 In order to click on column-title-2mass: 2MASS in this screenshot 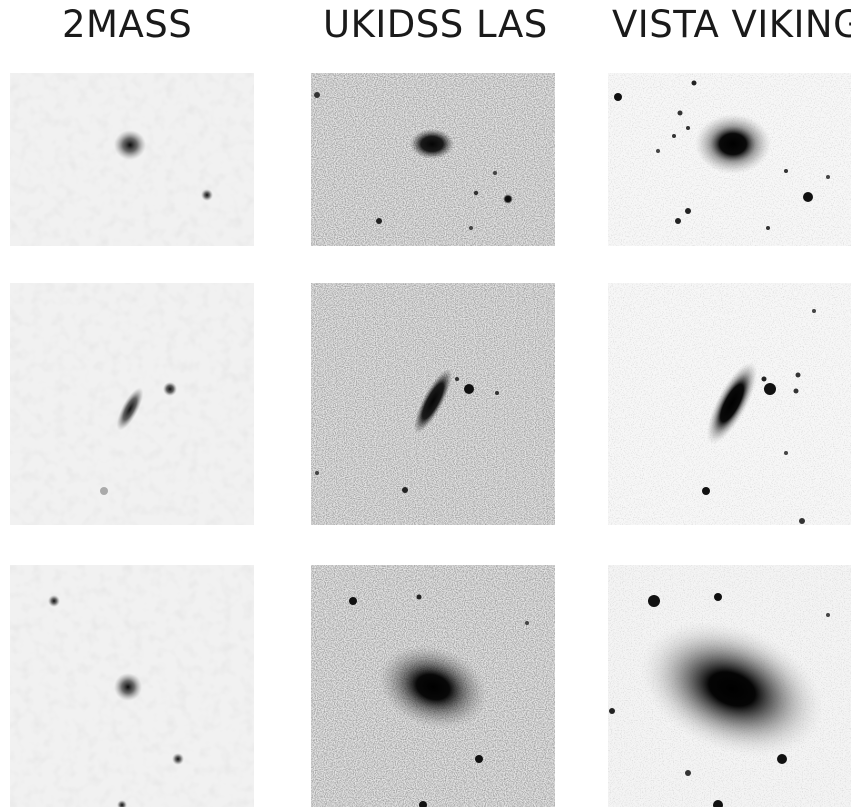, I will do `click(127, 24)`.